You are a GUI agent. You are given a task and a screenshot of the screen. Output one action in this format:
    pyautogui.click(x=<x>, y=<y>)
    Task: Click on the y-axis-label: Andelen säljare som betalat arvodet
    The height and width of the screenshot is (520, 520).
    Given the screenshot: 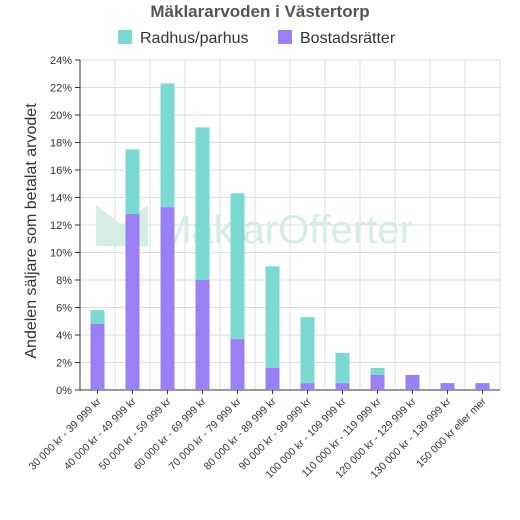 What is the action you would take?
    pyautogui.click(x=31, y=231)
    